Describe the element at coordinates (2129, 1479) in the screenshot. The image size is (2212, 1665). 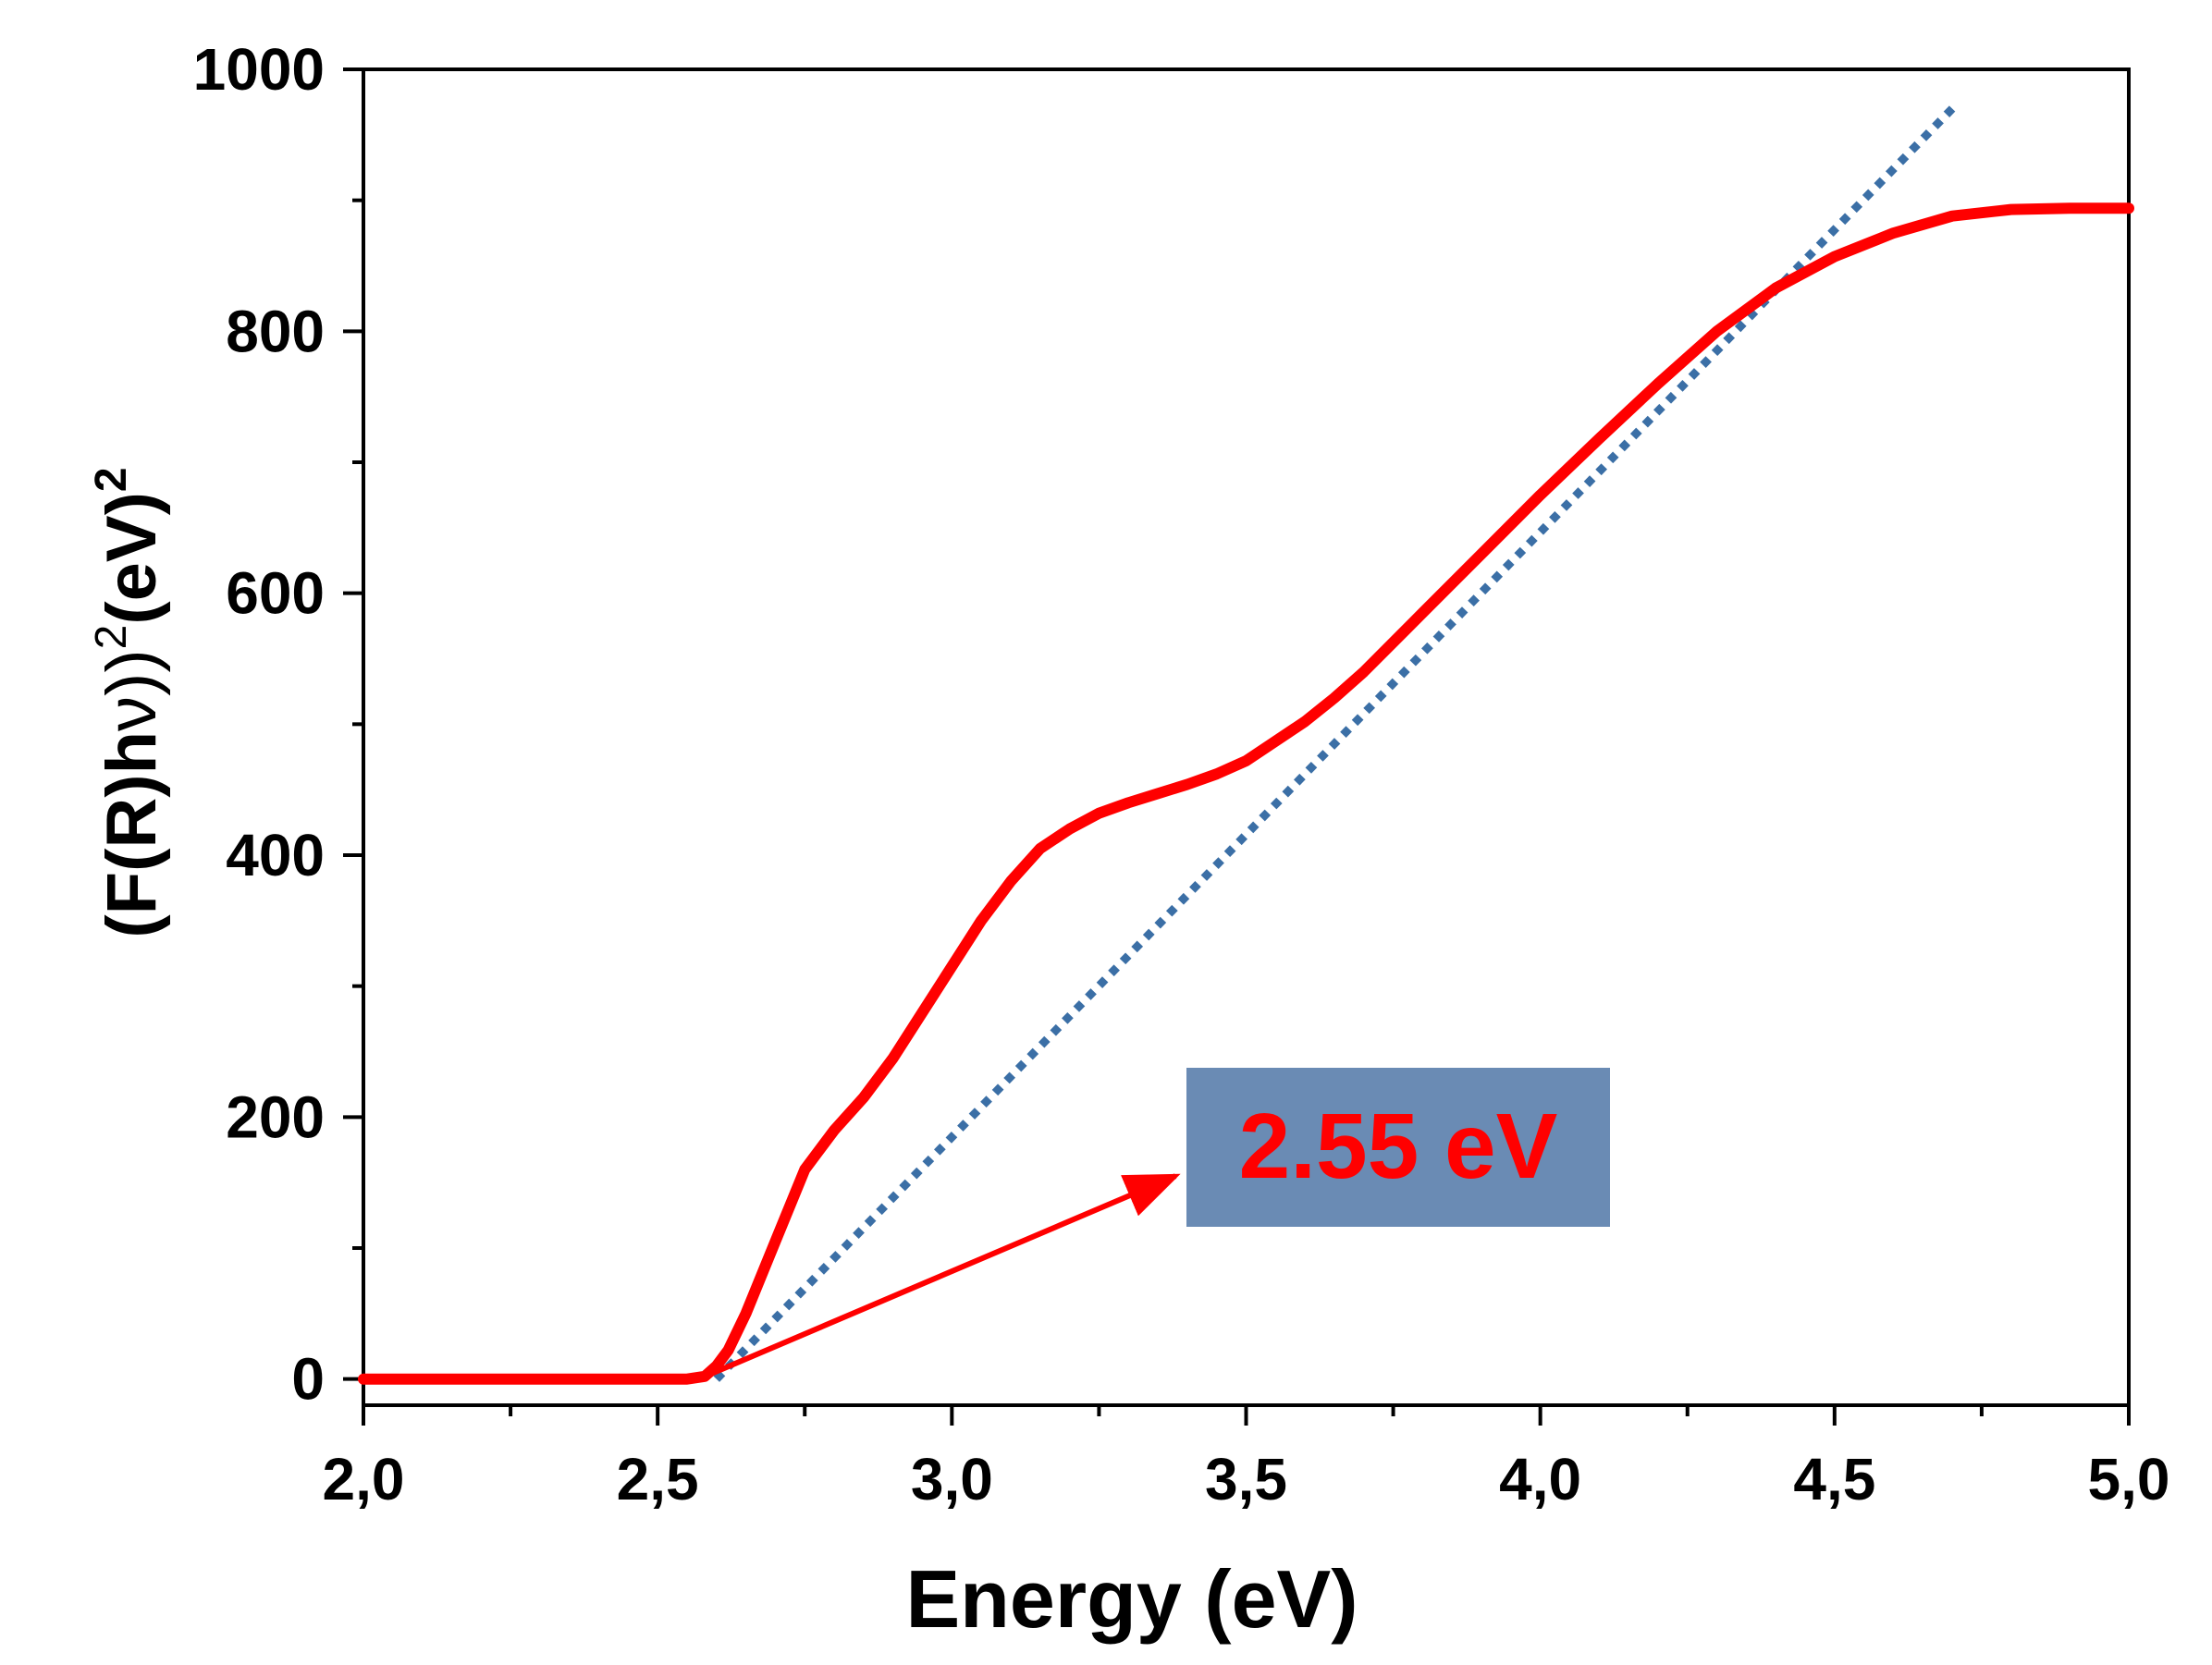
I see `x-tick-label: 5,0` at that location.